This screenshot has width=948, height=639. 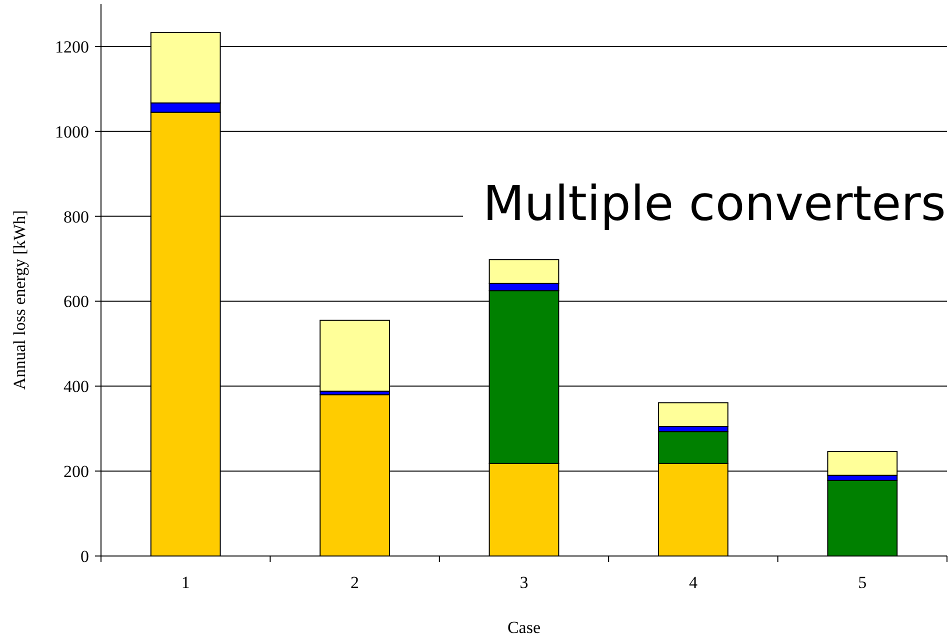 I want to click on y-axis-title: Annual loss energy [kWh], so click(x=19, y=300).